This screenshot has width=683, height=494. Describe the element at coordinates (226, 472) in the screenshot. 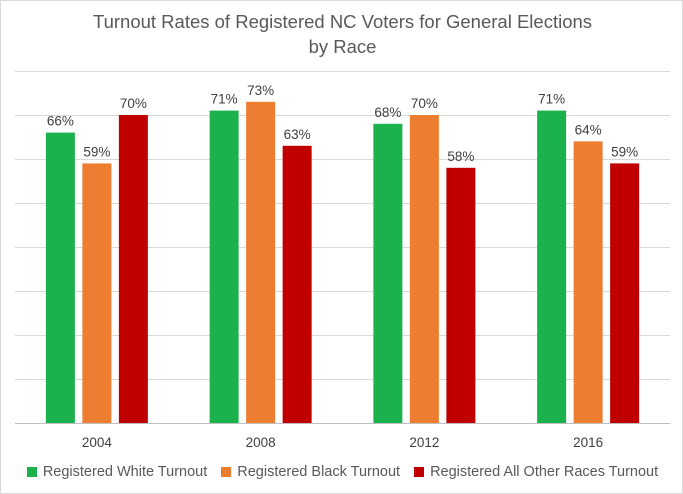

I see `legend-swatch-black` at that location.